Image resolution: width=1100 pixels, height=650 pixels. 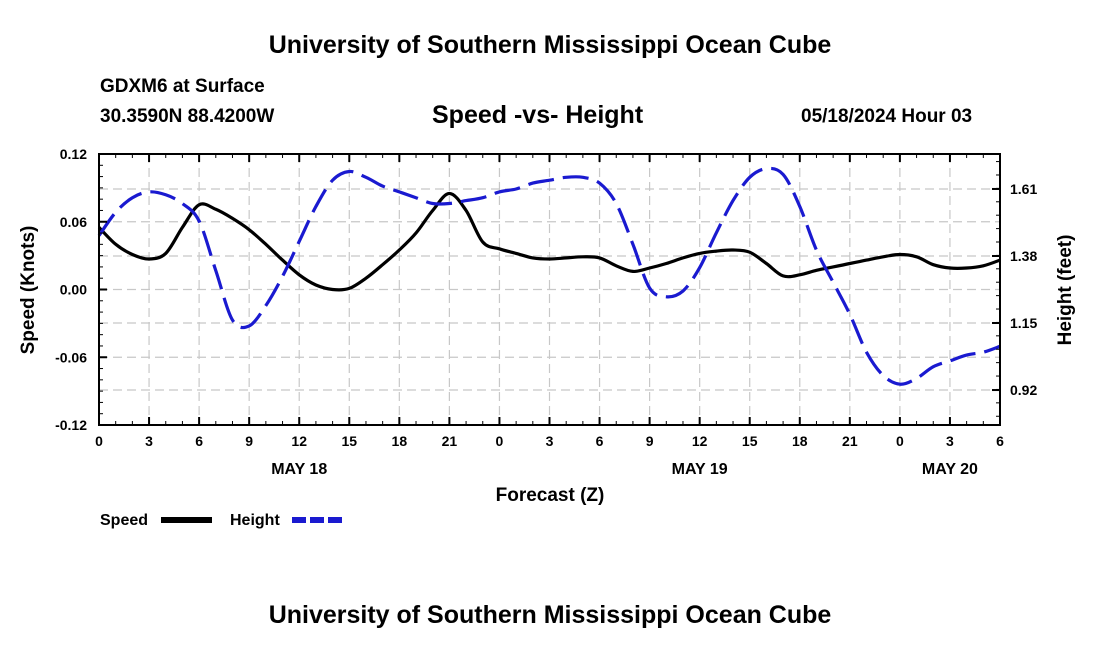 I want to click on station-location: 30.3590N 88.4200W, so click(x=187, y=116).